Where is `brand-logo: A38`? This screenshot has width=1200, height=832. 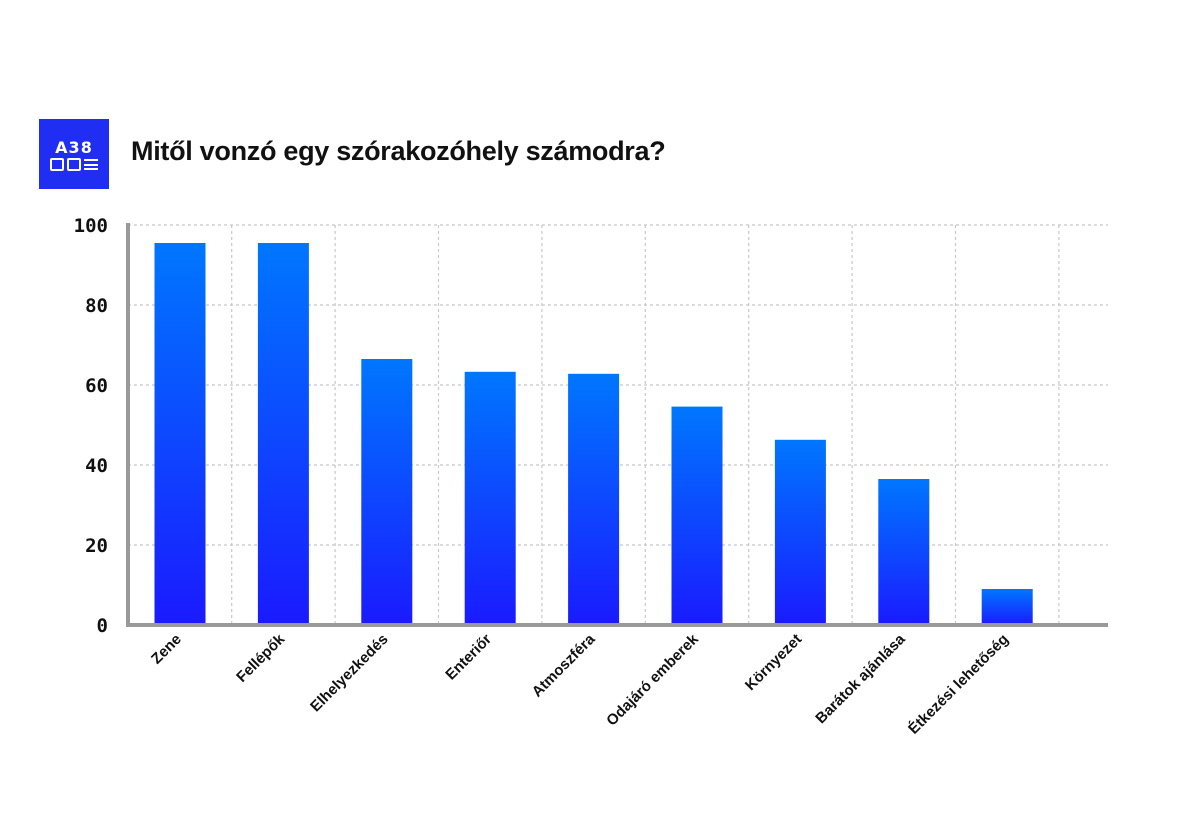 brand-logo: A38 is located at coordinates (74, 154).